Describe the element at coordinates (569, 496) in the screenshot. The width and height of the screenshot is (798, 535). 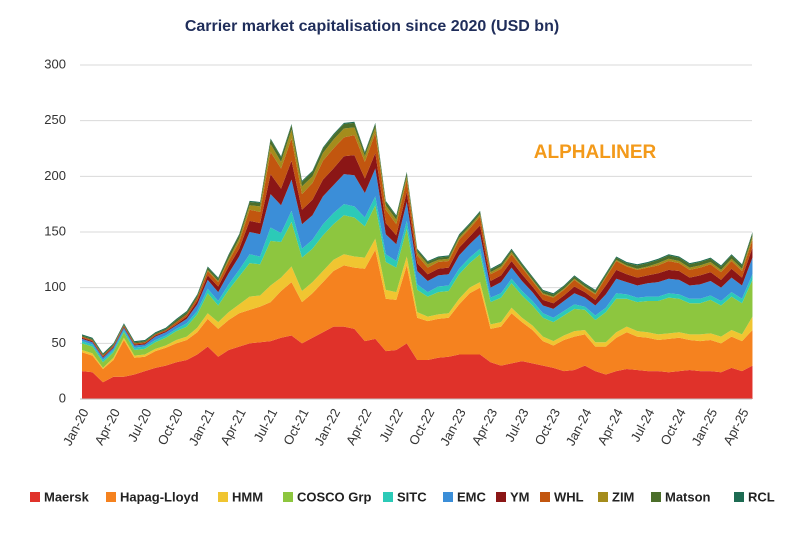
I see `legend-label: WHL` at that location.